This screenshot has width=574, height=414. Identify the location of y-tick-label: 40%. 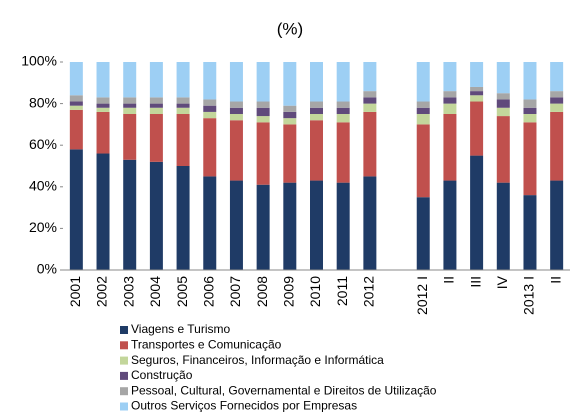
(43, 186).